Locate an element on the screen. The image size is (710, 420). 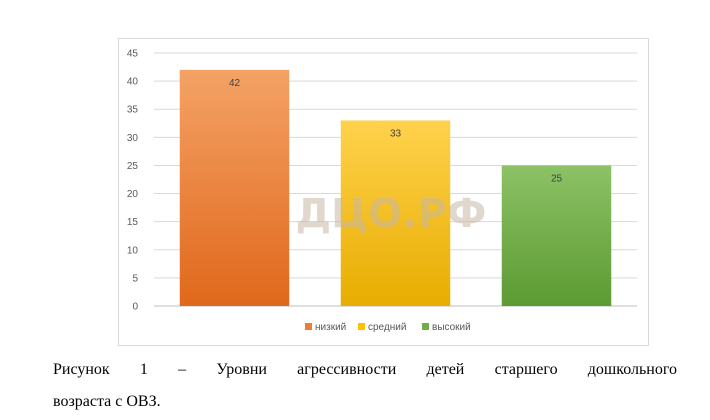
legend-label: средний is located at coordinates (387, 327).